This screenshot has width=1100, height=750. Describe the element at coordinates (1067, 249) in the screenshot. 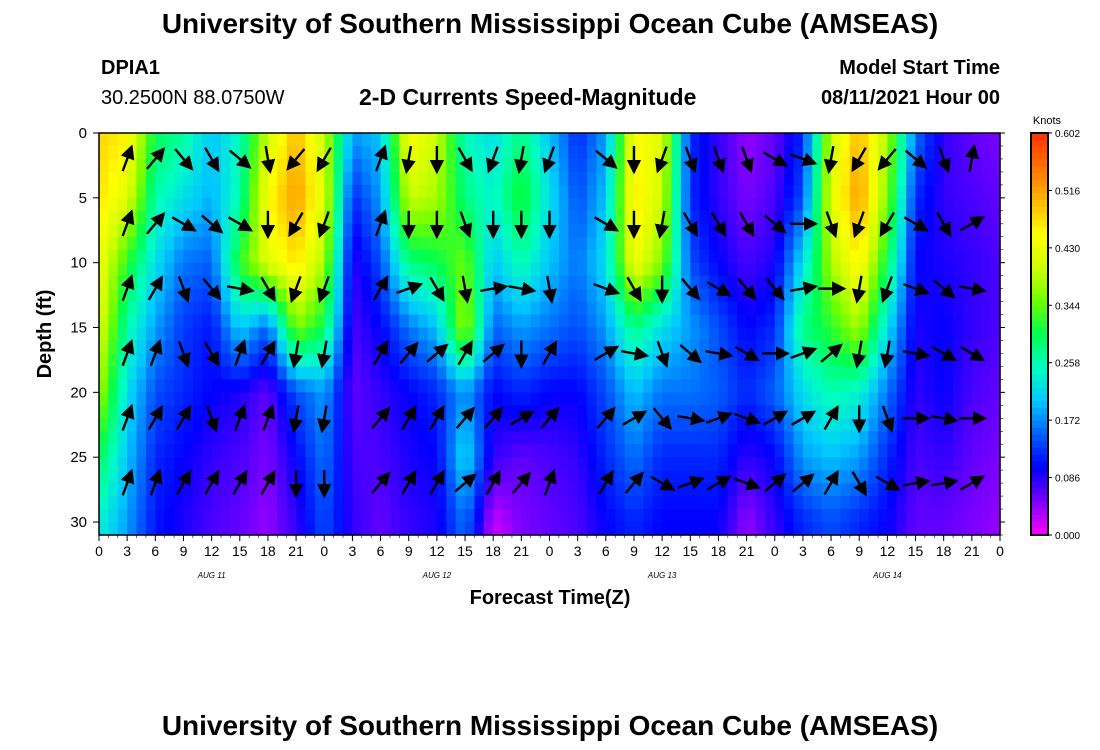

I see `colorbar-tick-label: 0.430` at that location.